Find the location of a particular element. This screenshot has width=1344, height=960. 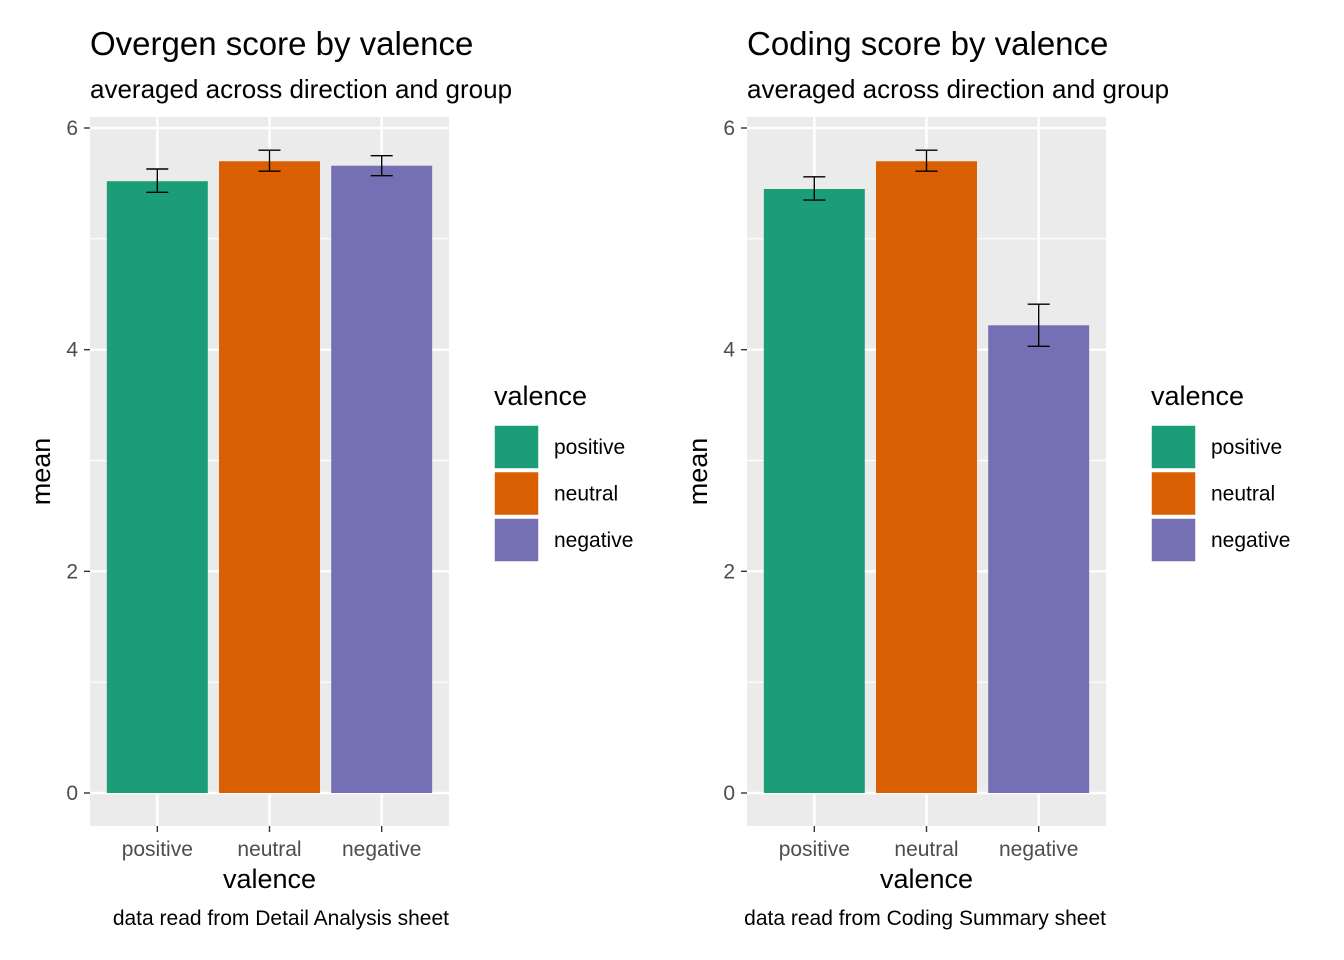

chart-title: Coding score by valence is located at coordinates (927, 43).